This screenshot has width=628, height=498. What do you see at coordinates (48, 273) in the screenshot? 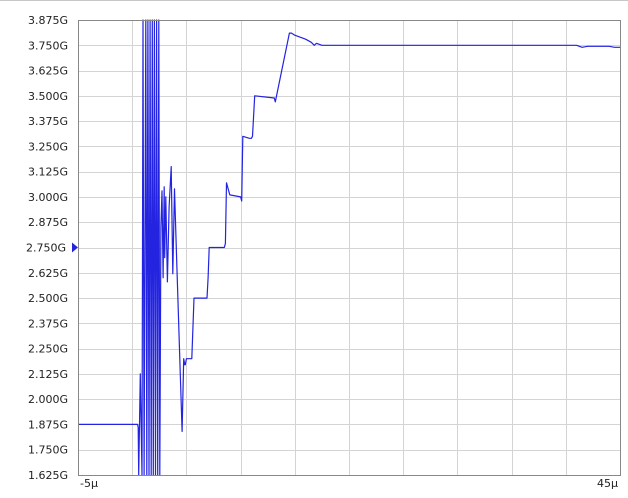
I see `y-tick-label: 2.625G` at bounding box center [48, 273].